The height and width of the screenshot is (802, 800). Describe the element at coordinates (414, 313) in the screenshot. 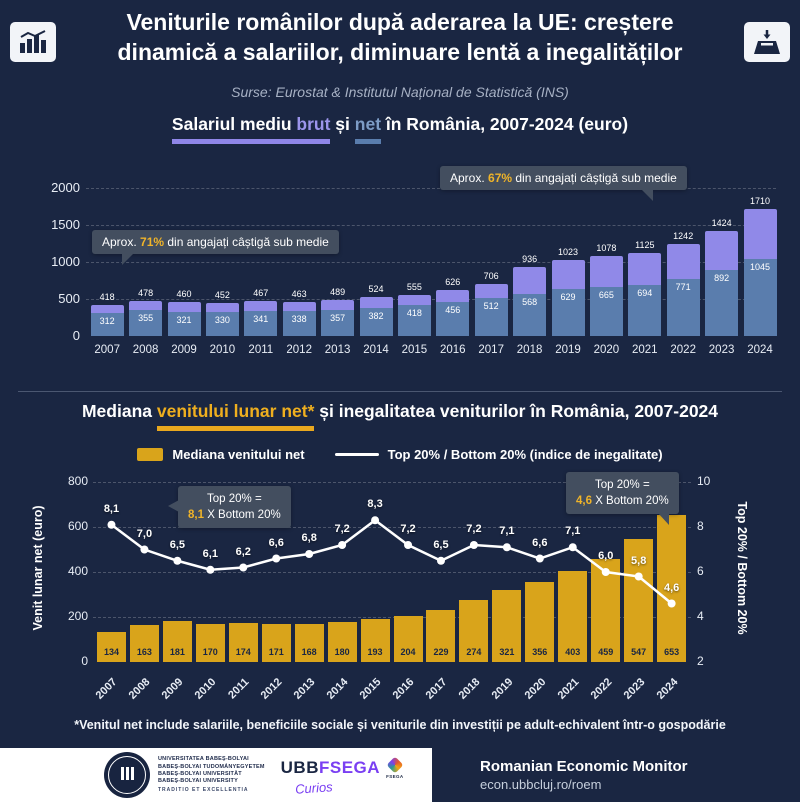

I see `net-value-label: 418` at that location.